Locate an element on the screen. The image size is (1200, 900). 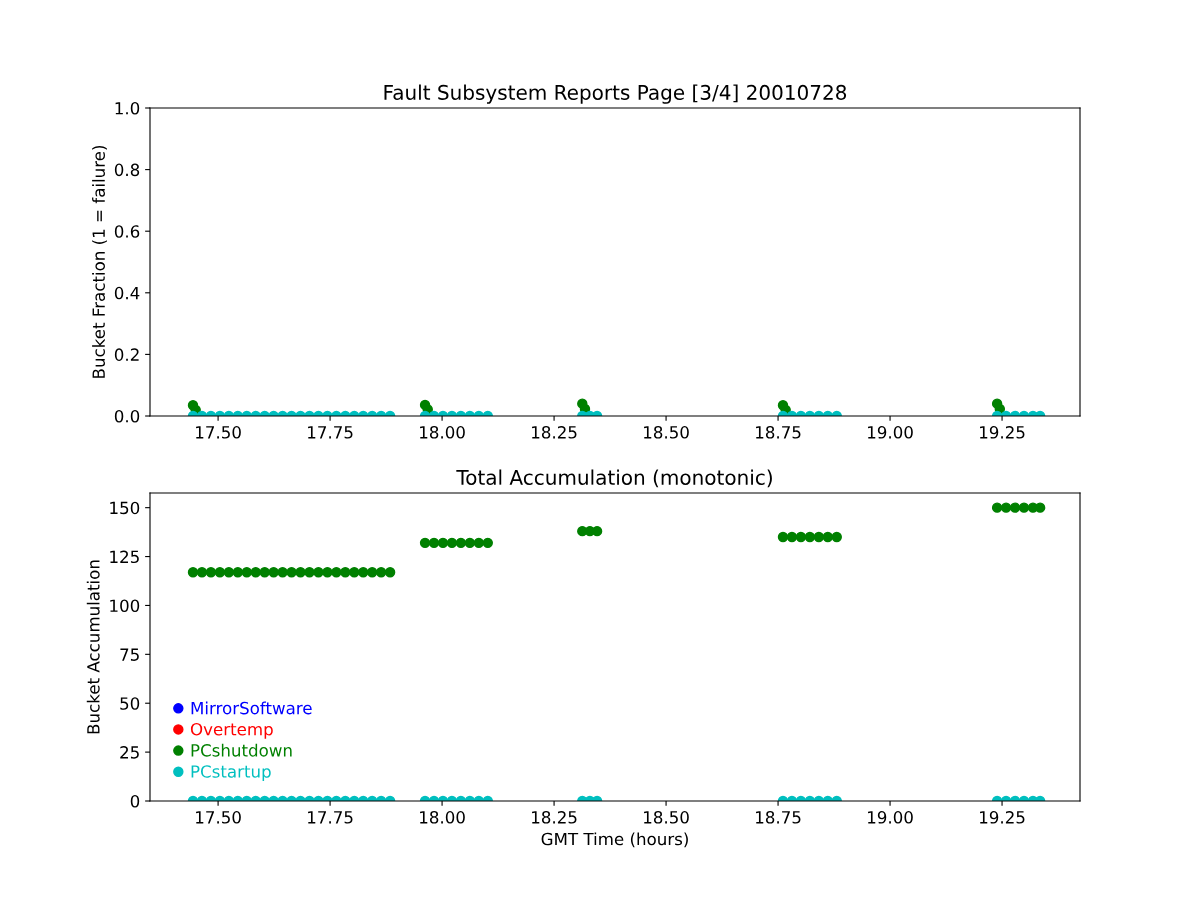
chart-title: Total Accumulation (monotonic) is located at coordinates (614, 478).